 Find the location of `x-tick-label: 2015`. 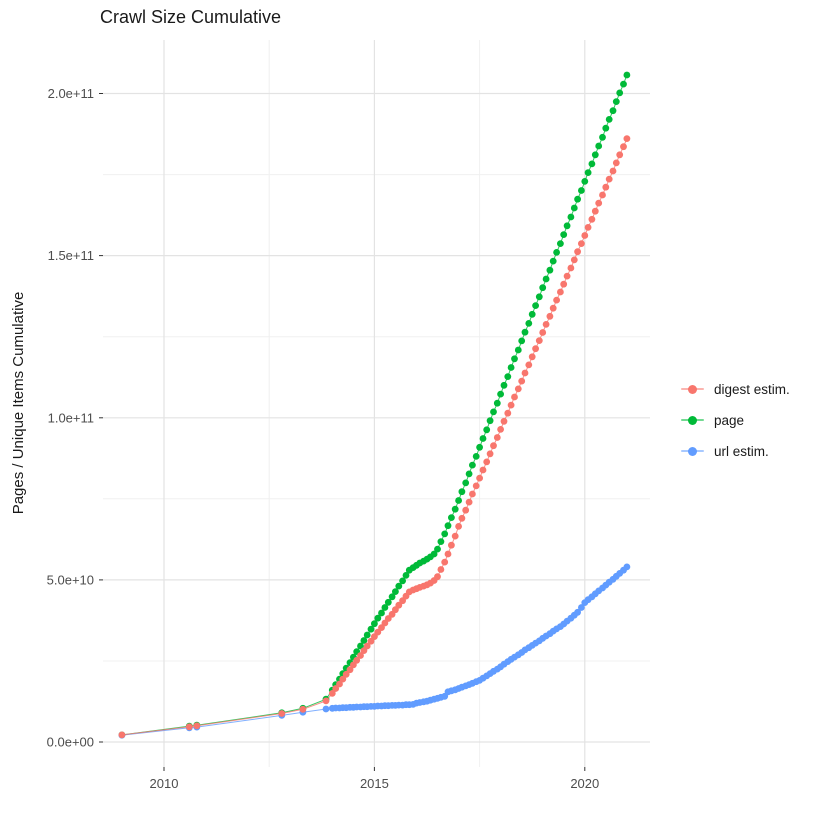

x-tick-label: 2015 is located at coordinates (374, 783).